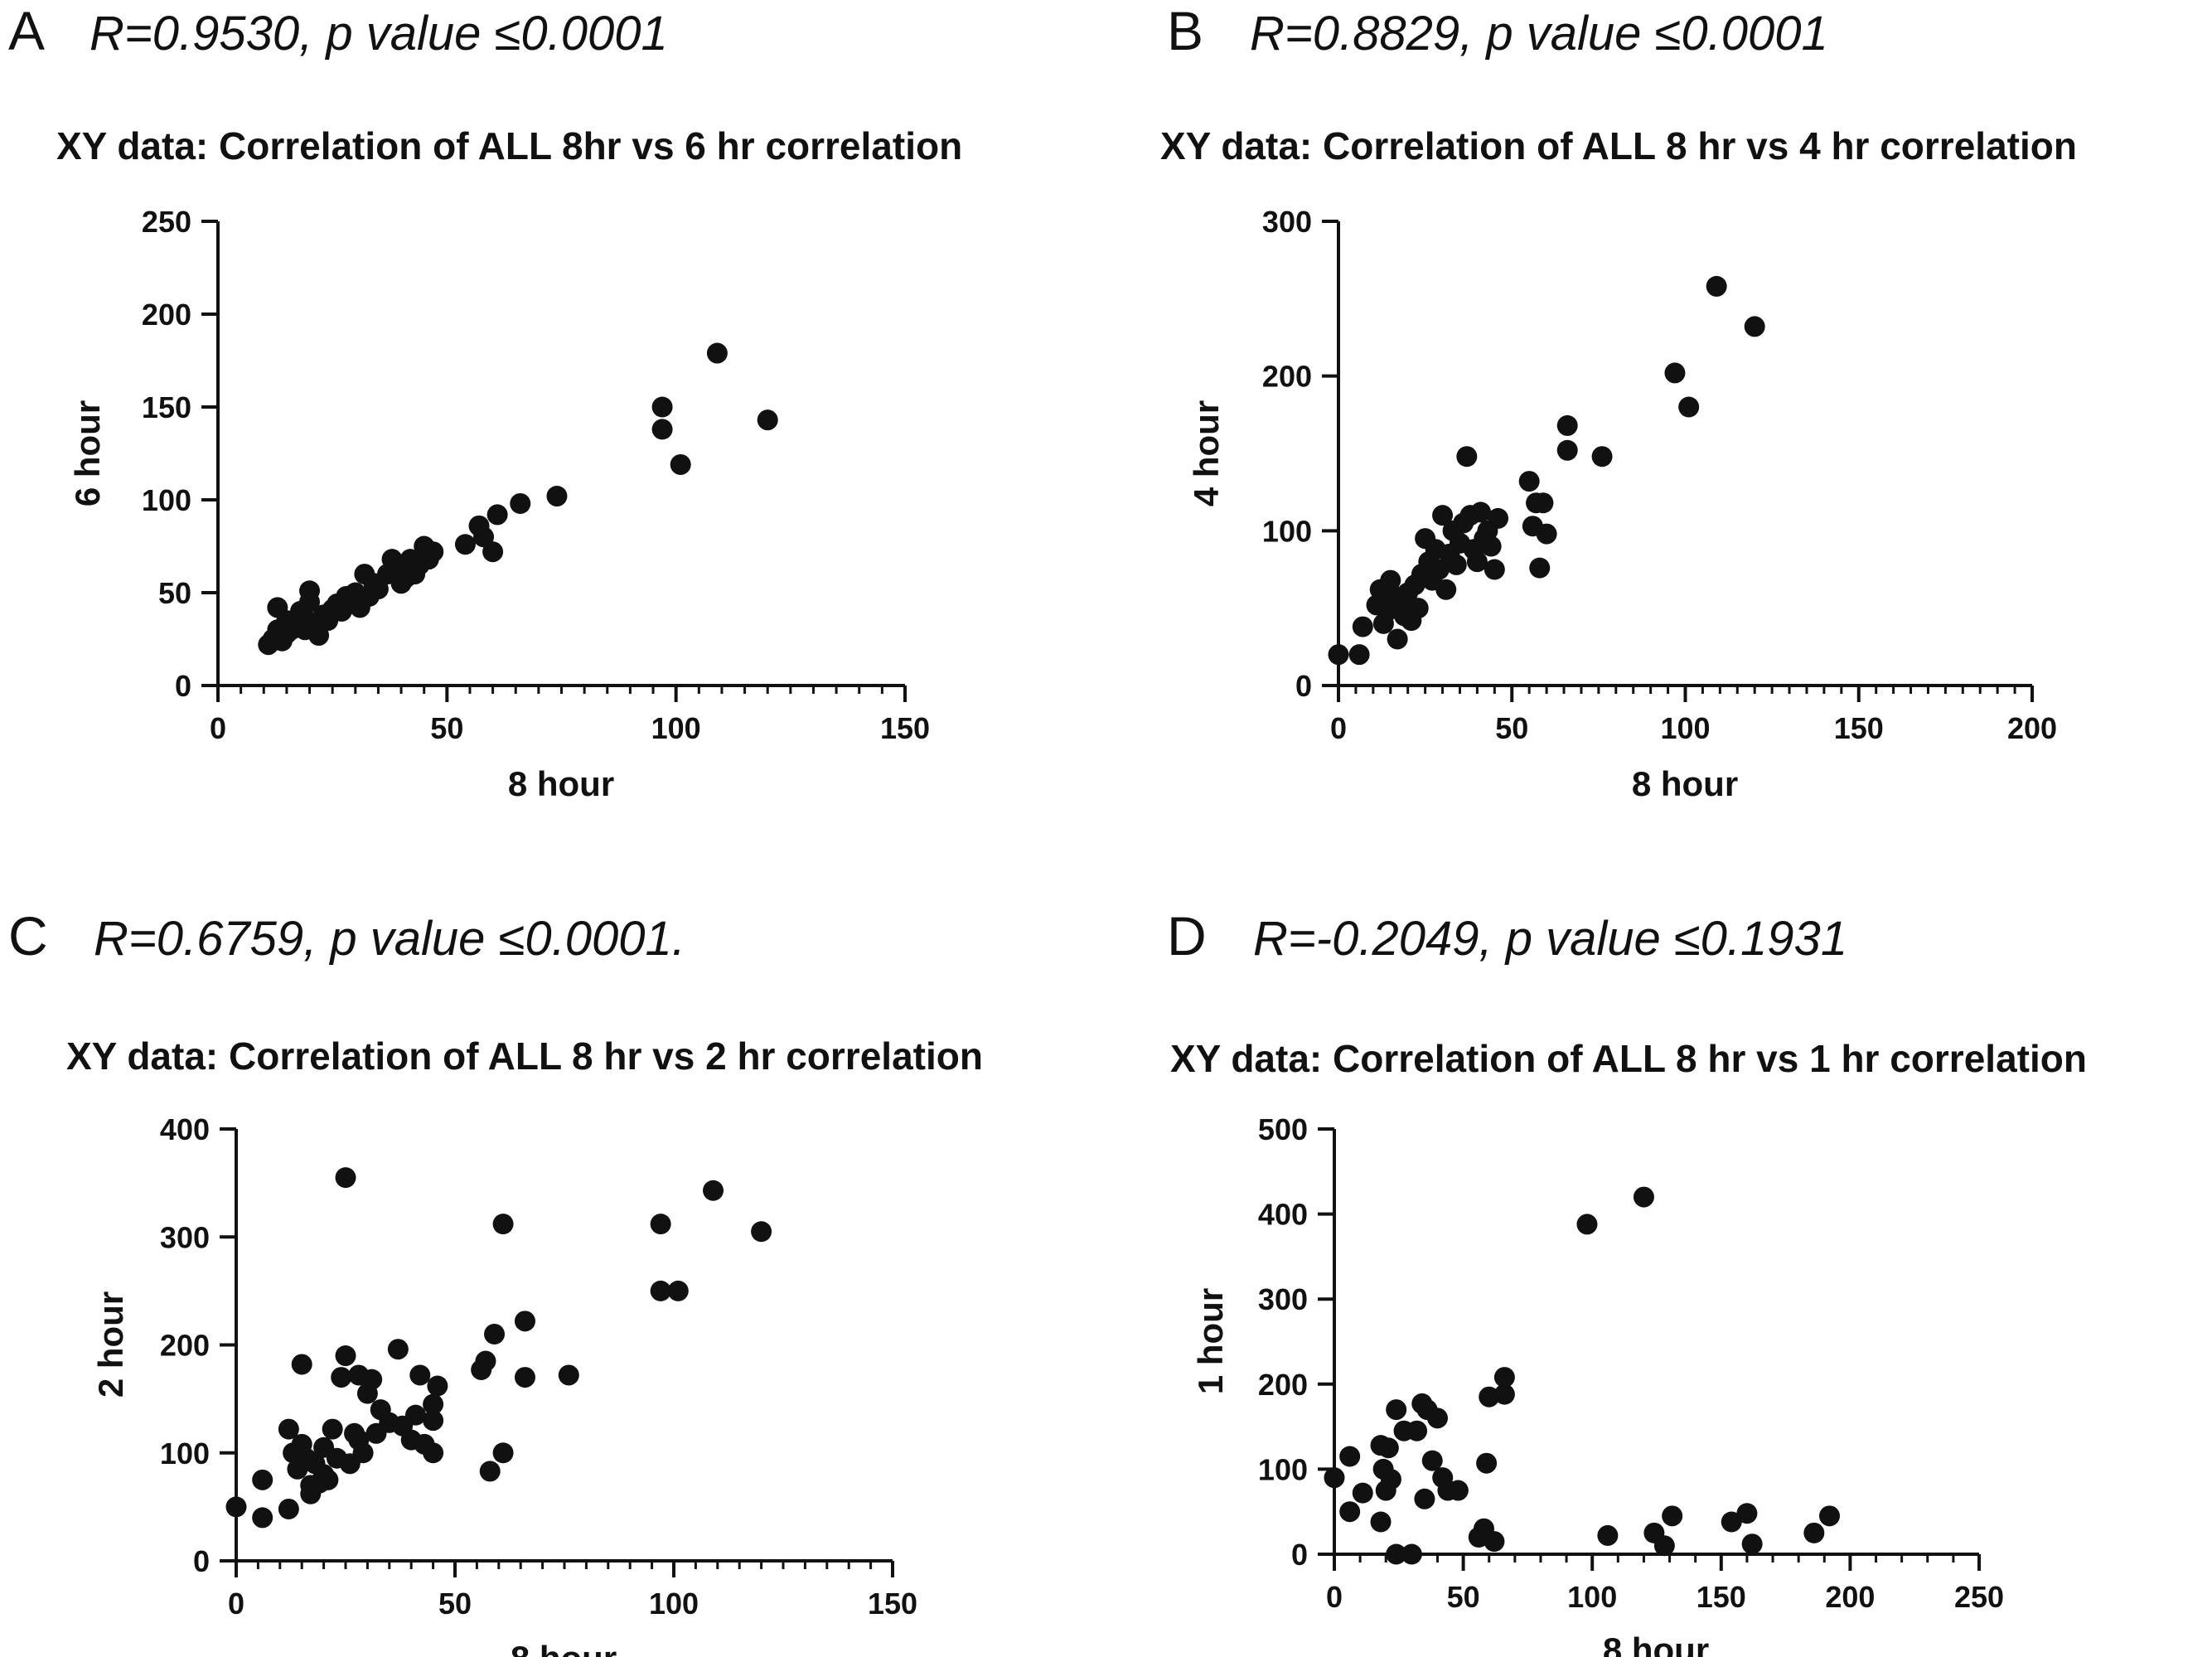 The image size is (2212, 1657). What do you see at coordinates (185, 1454) in the screenshot?
I see `panel-c-y-tick-label: 100` at bounding box center [185, 1454].